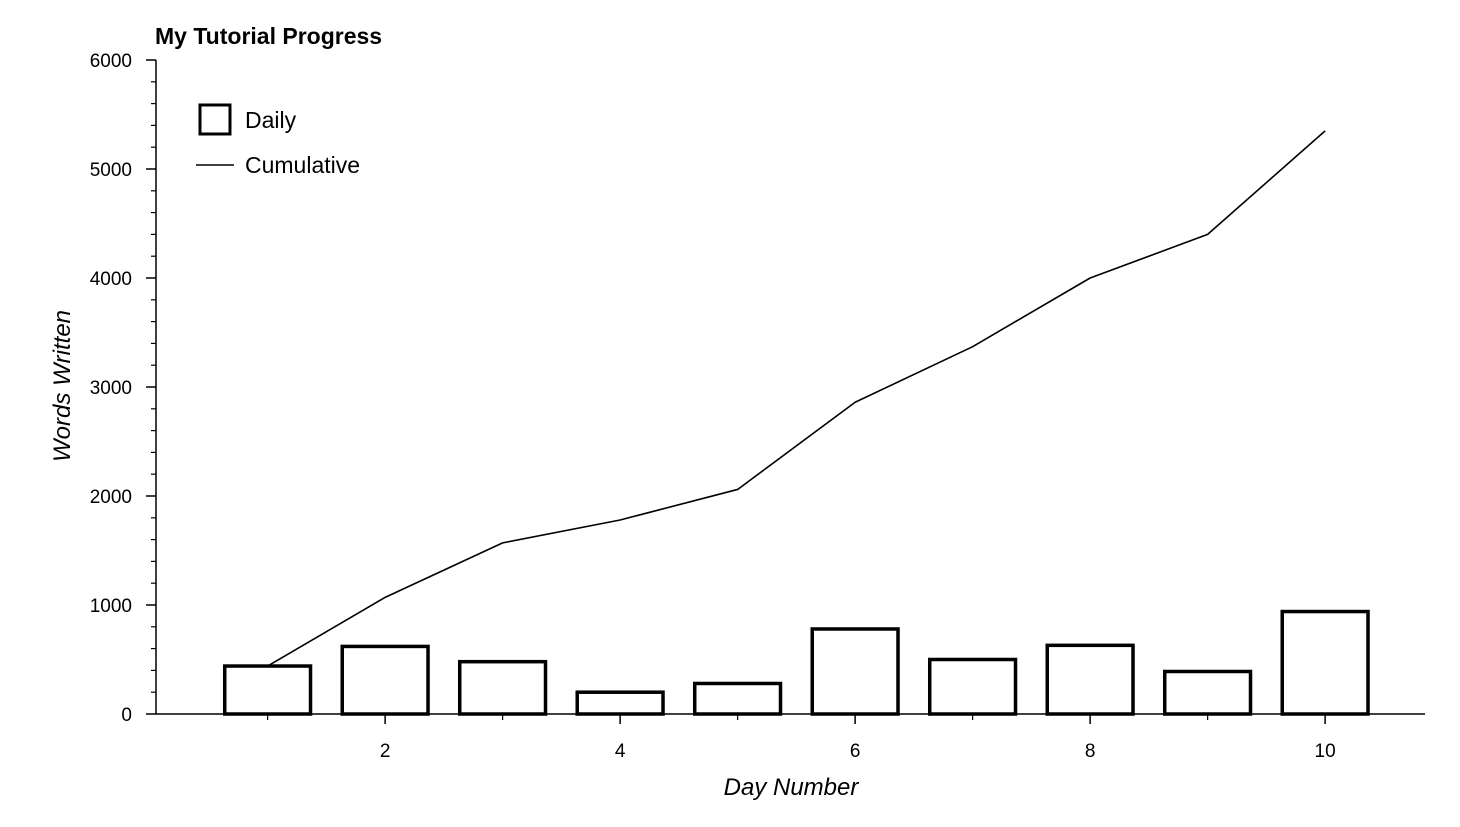  Describe the element at coordinates (111, 388) in the screenshot. I see `y-tick-label: 3000` at that location.